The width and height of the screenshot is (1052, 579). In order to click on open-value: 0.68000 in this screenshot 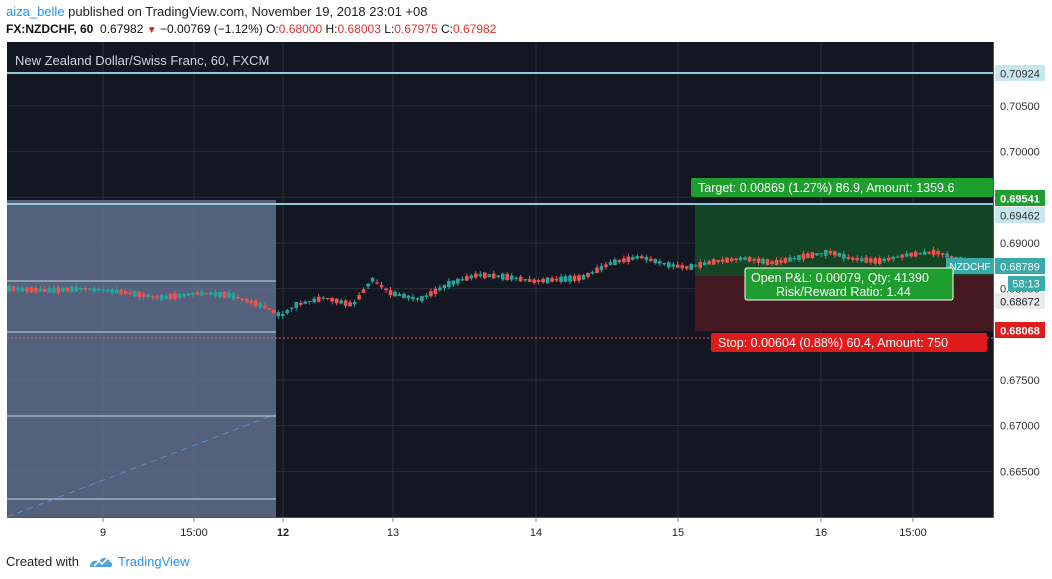, I will do `click(300, 29)`.